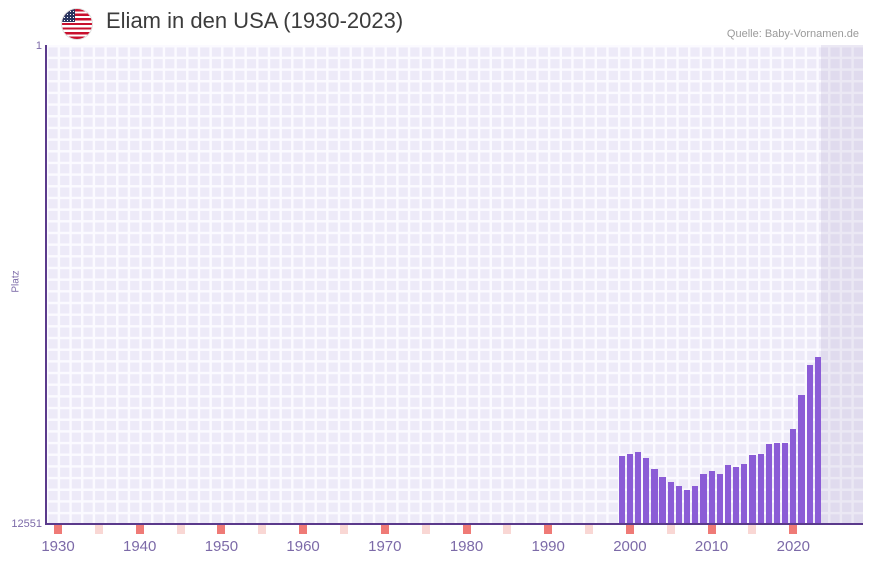 Image resolution: width=873 pixels, height=567 pixels. Describe the element at coordinates (303, 546) in the screenshot. I see `x-tick-1960: 1960` at that location.